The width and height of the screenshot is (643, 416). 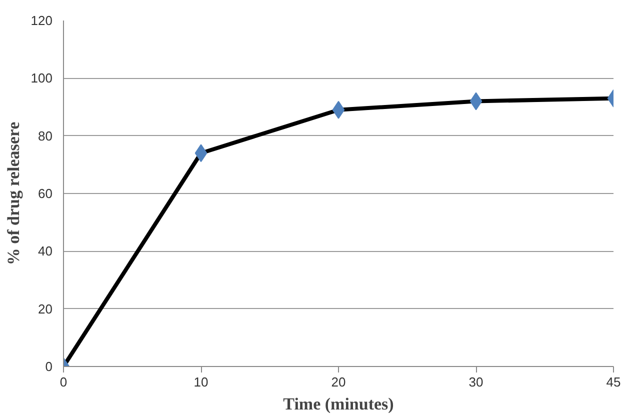 I want to click on y-axis-title: % of drug releasere, so click(x=13, y=193).